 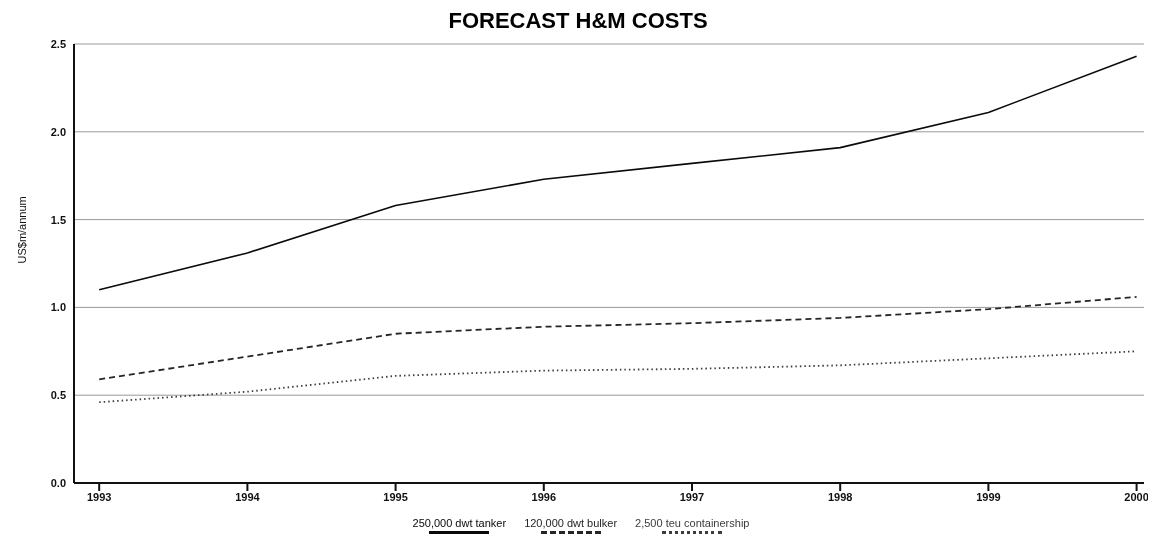 What do you see at coordinates (1136, 496) in the screenshot?
I see `x-tick-label: 2000` at bounding box center [1136, 496].